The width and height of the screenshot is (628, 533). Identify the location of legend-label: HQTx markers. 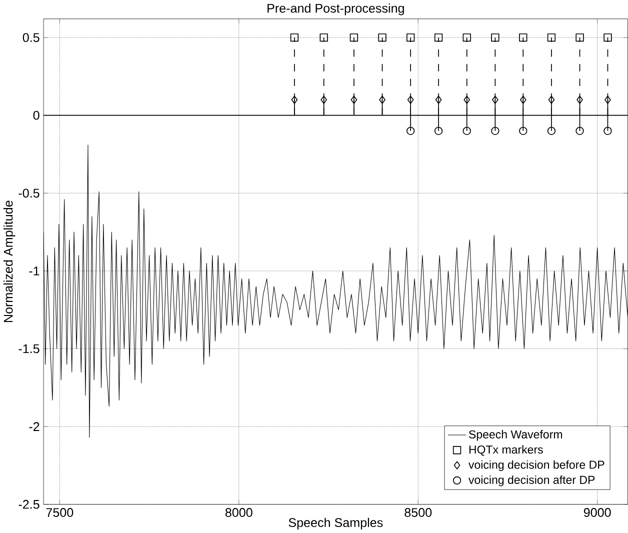
(506, 450).